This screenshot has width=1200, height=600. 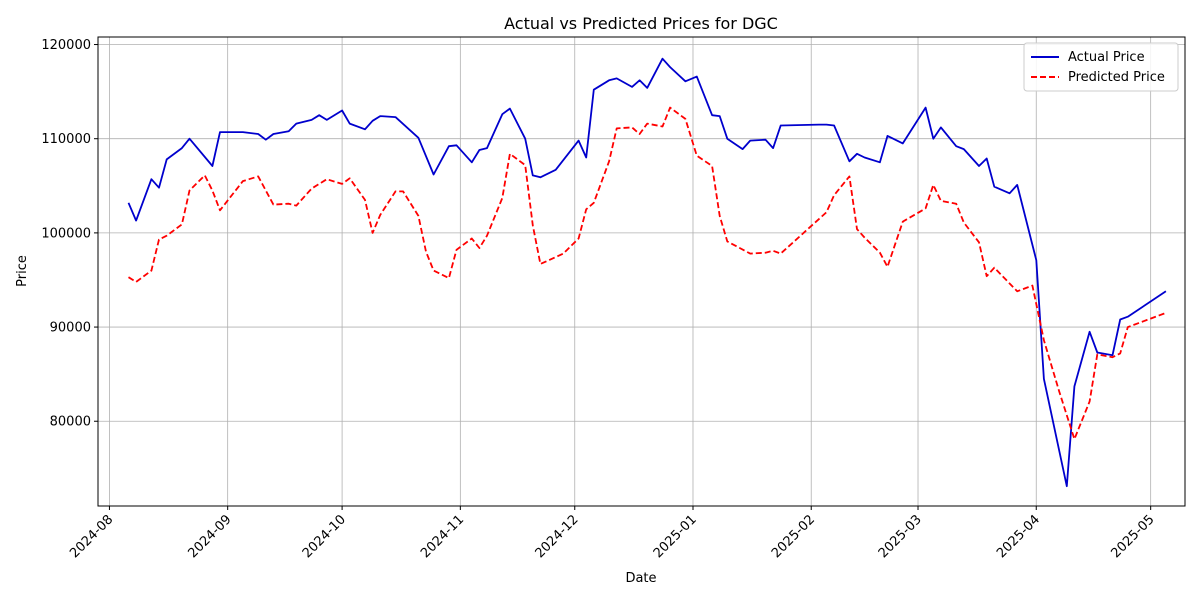 I want to click on y-tick-label: 120000, so click(x=66, y=45).